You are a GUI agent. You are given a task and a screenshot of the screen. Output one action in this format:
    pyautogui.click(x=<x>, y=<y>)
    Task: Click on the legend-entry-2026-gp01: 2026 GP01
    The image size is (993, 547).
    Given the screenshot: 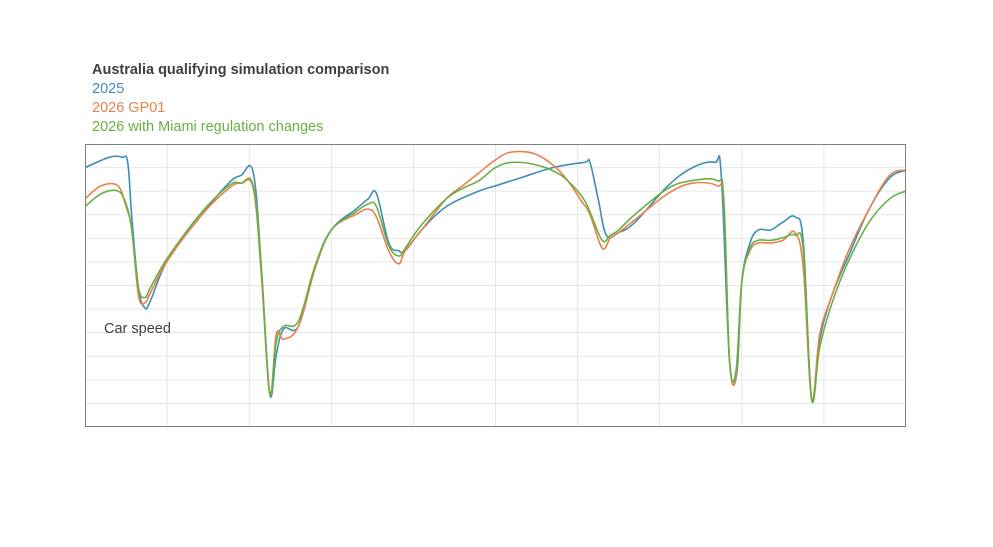 What is the action you would take?
    pyautogui.click(x=129, y=108)
    